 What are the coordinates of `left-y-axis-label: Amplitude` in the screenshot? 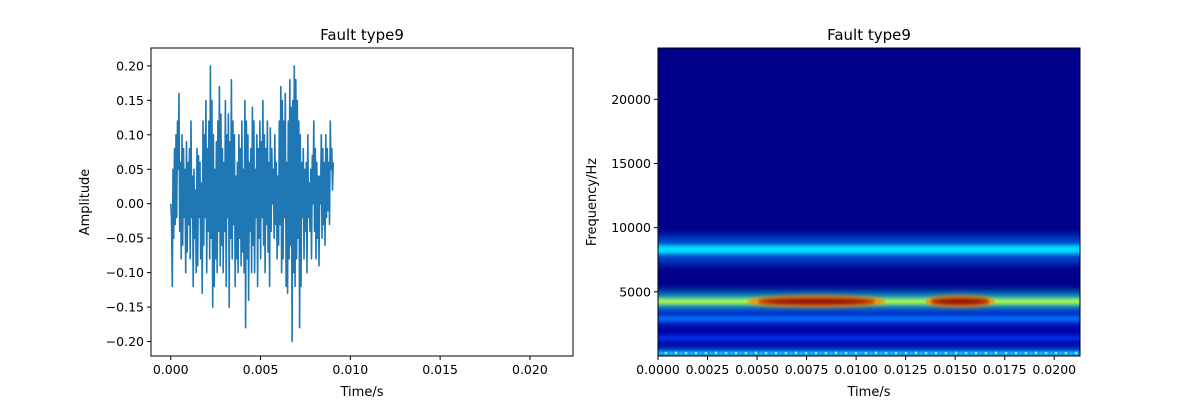 It's located at (85, 202).